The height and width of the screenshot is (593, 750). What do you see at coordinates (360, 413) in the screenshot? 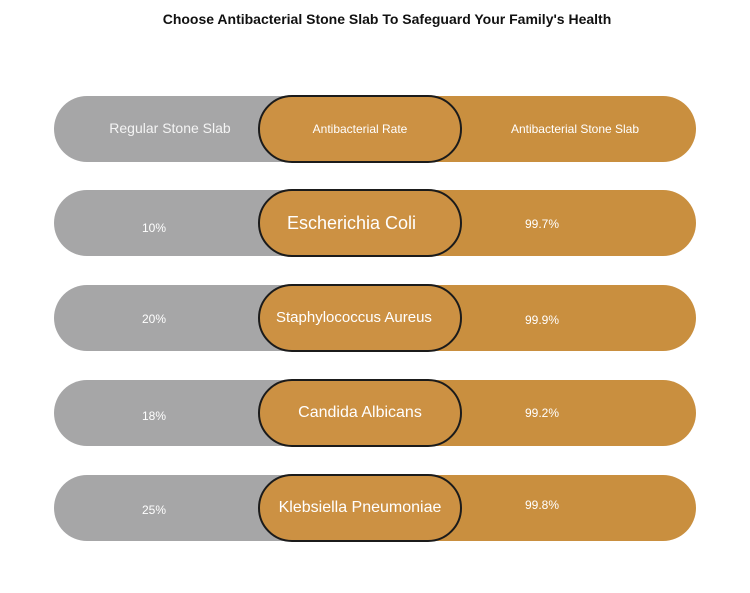
I see `bacterium-label: Candida Albicans` at bounding box center [360, 413].